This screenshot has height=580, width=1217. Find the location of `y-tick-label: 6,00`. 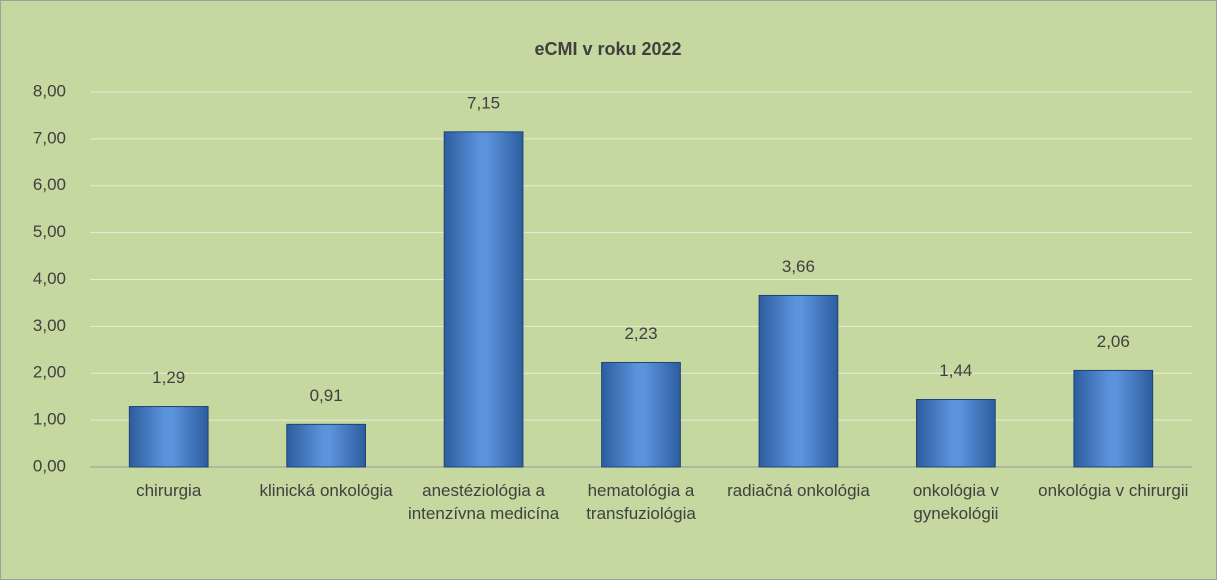

y-tick-label: 6,00 is located at coordinates (49, 184).